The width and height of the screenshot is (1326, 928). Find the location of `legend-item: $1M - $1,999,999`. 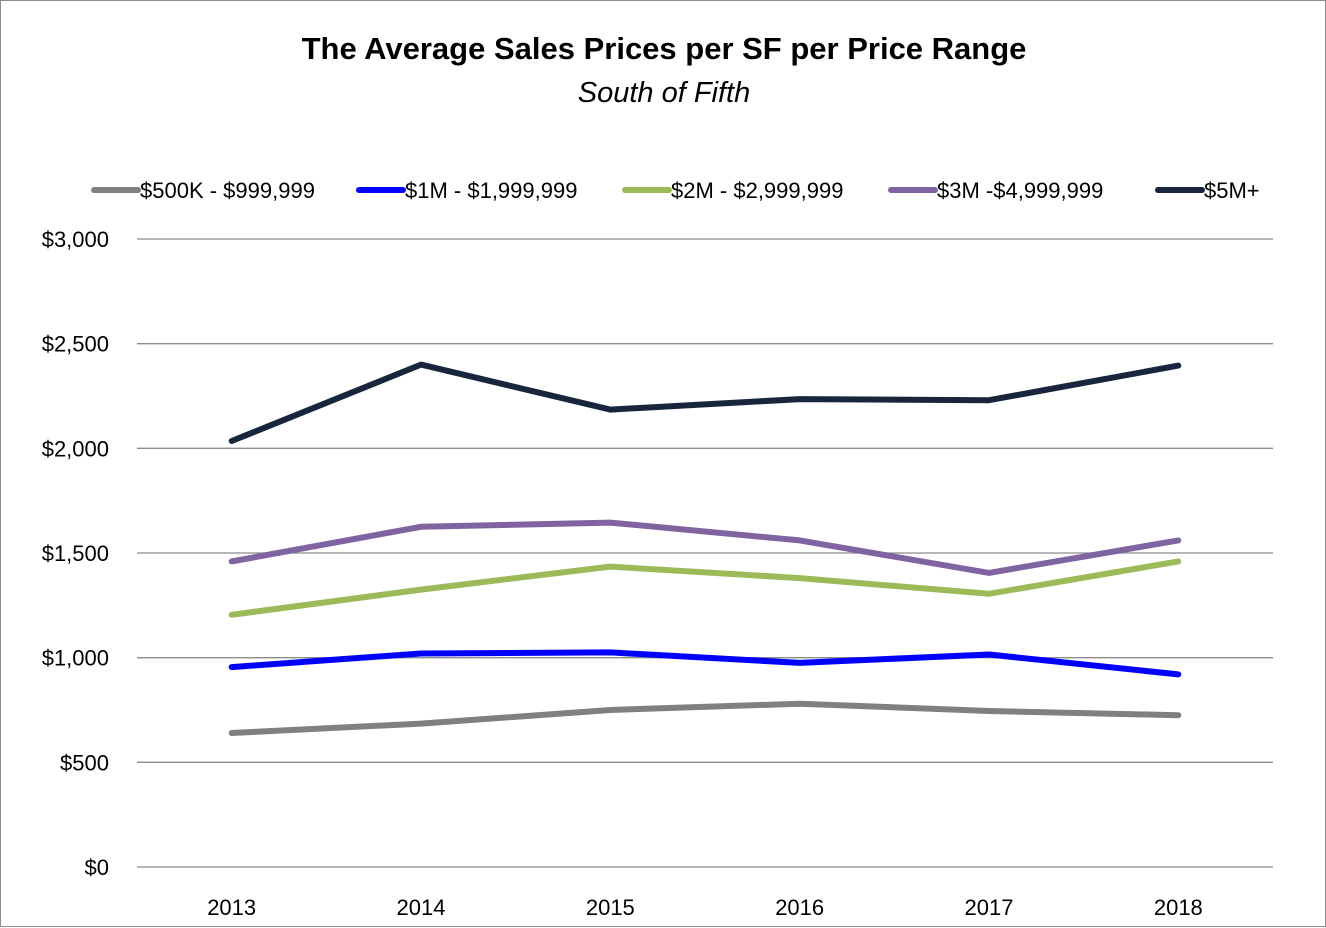

legend-item: $1M - $1,999,999 is located at coordinates (466, 190).